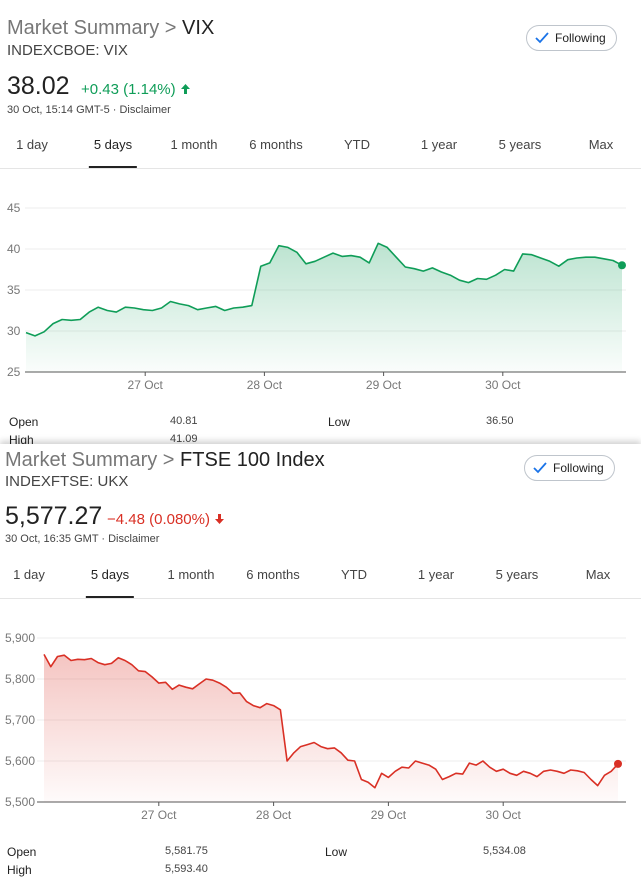  Describe the element at coordinates (252, 460) in the screenshot. I see `index-symbol: FTSE 100 Index` at that location.